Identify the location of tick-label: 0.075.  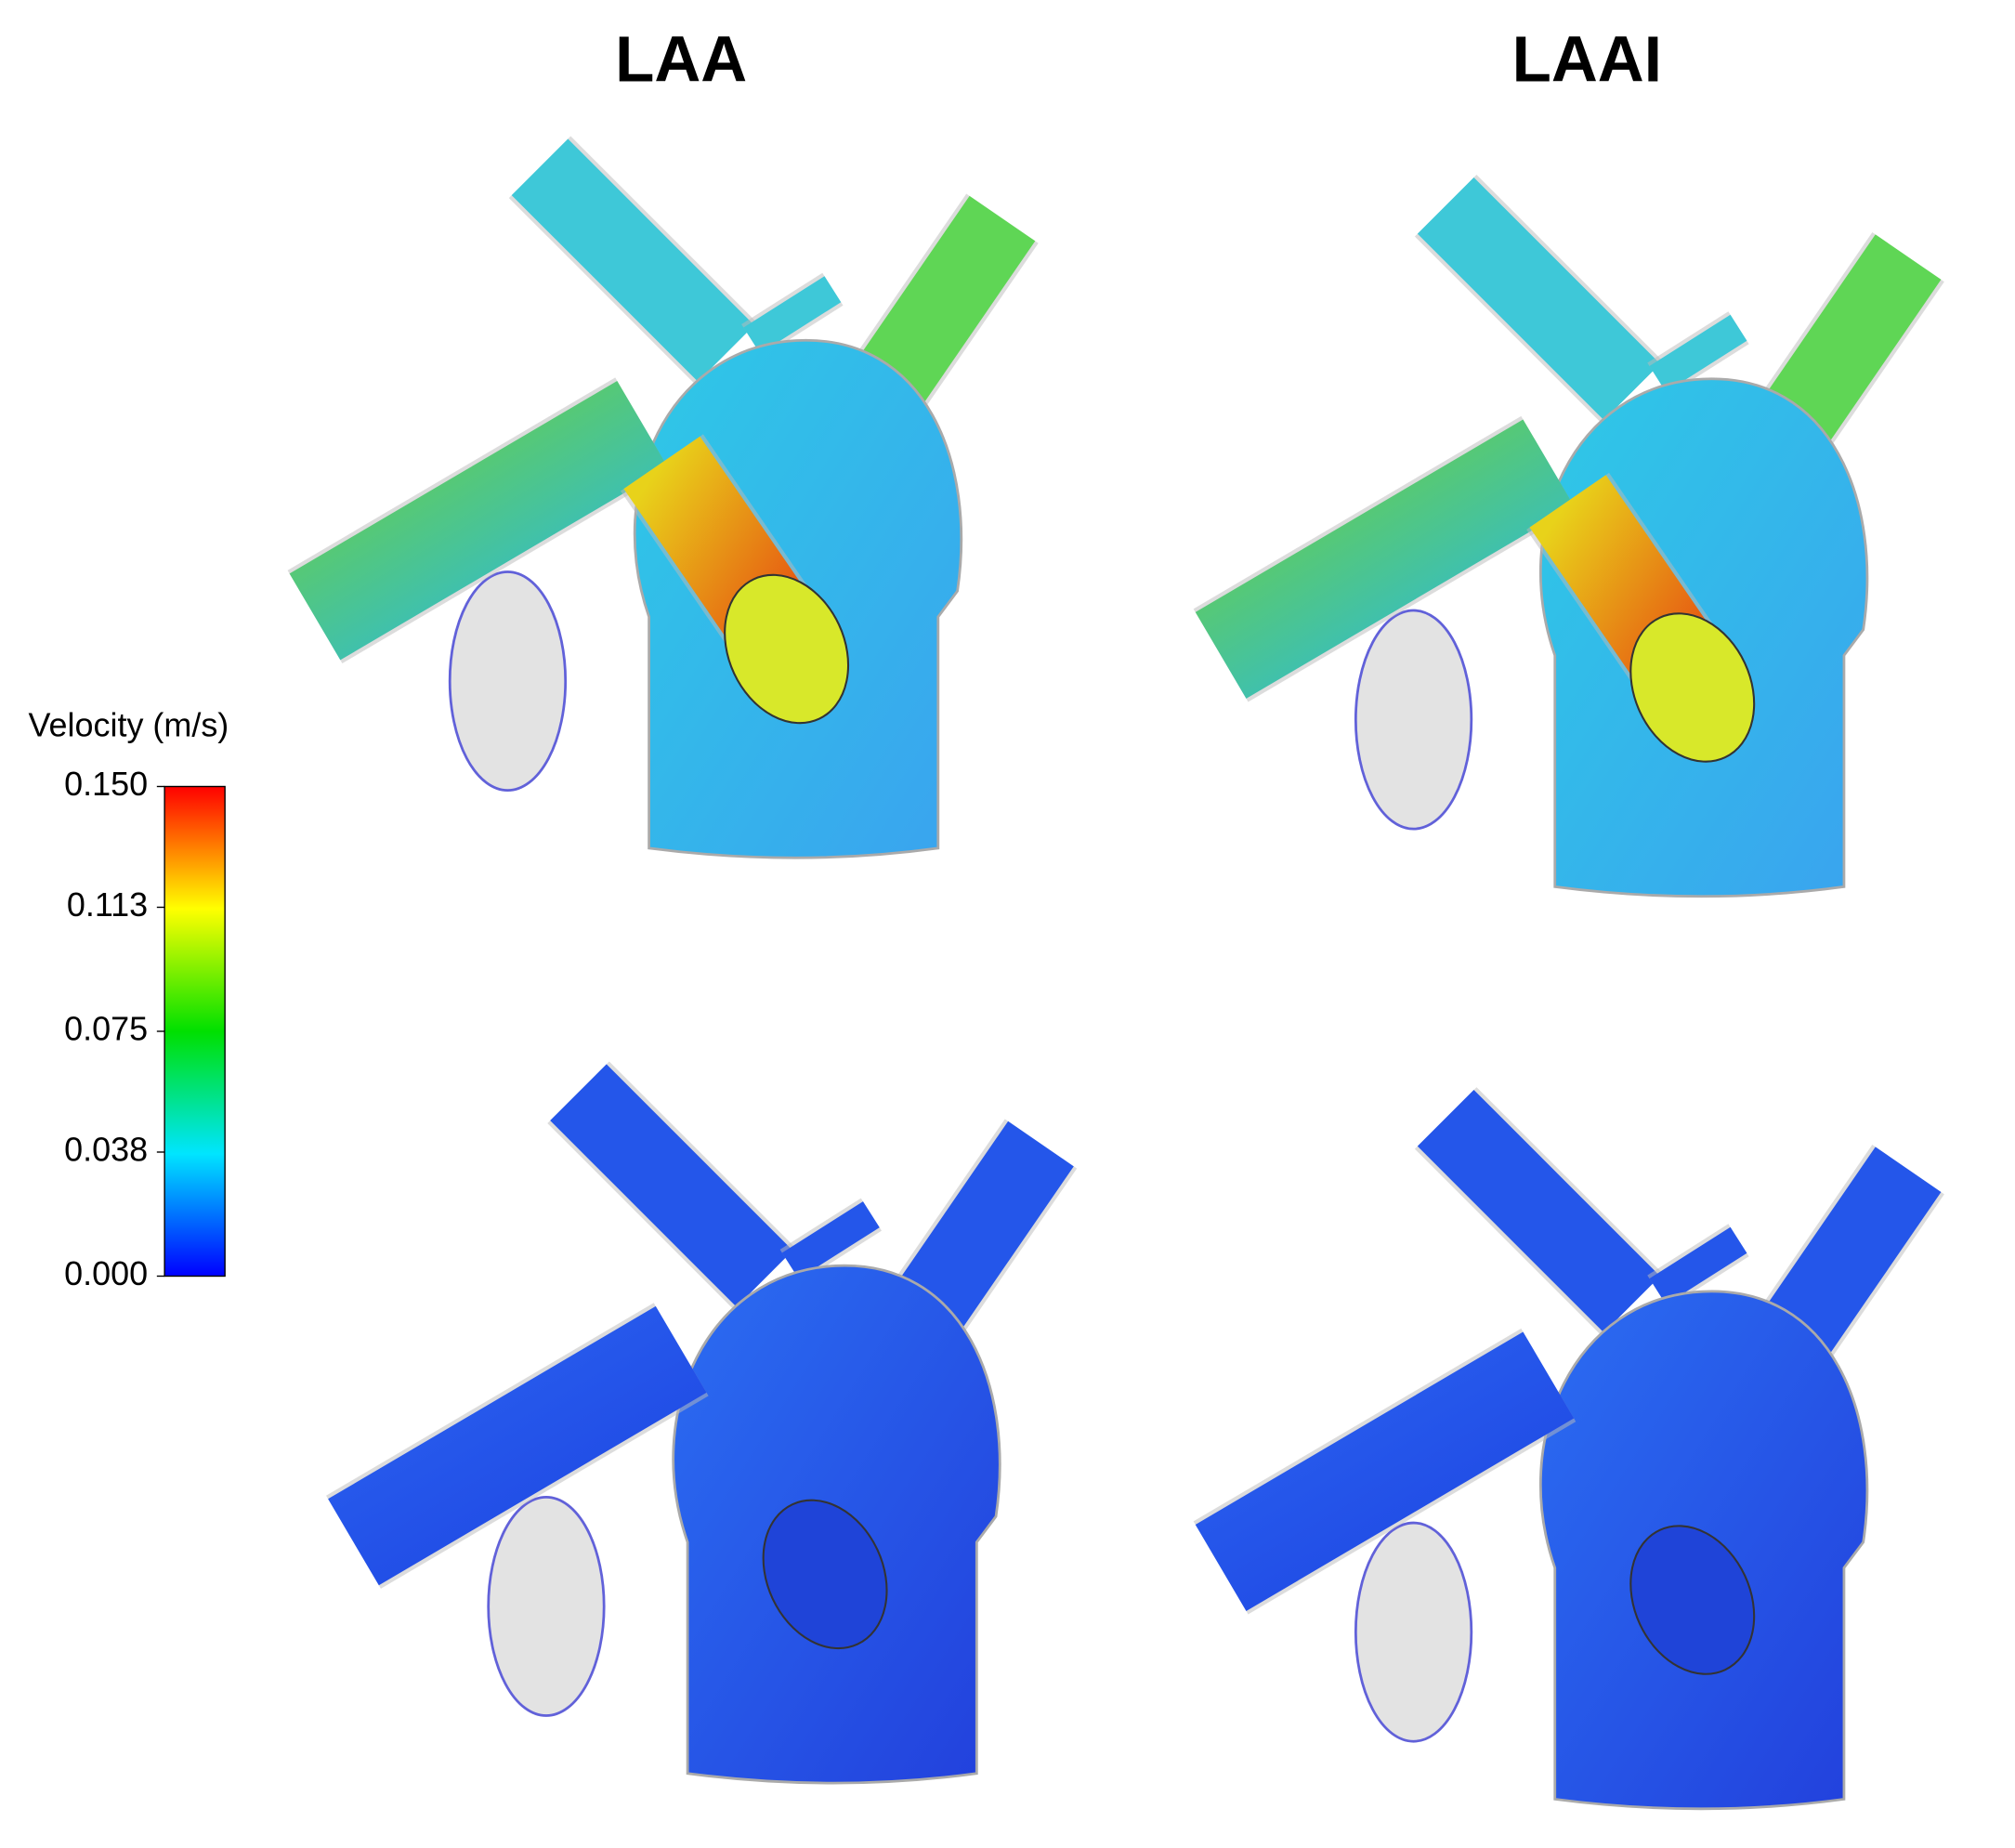
(106, 1028).